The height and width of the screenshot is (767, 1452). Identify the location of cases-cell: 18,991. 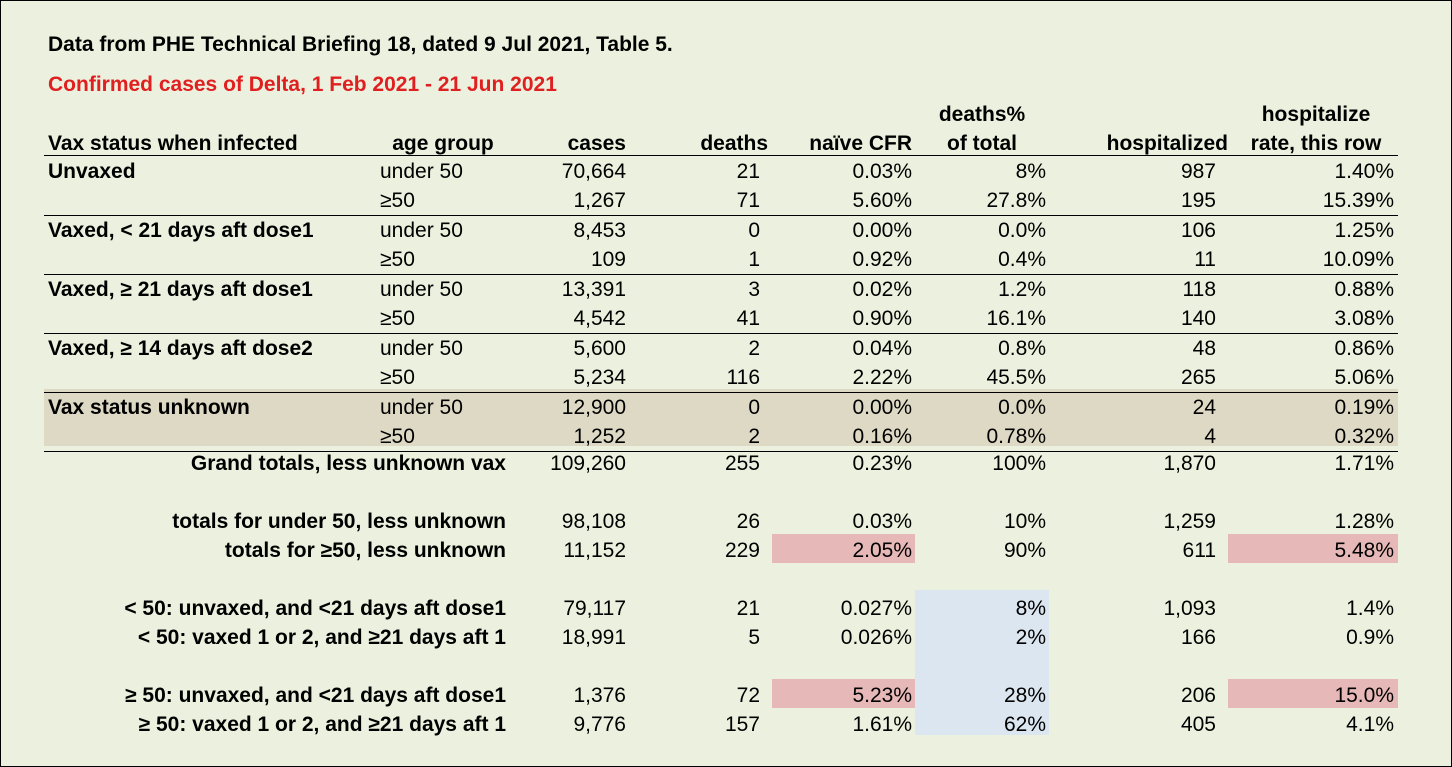
(593, 637).